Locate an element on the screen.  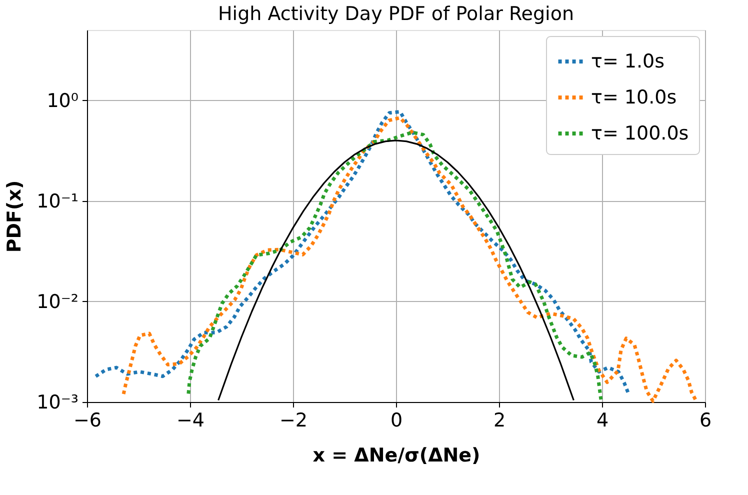
x-tick-label: −2 is located at coordinates (293, 421).